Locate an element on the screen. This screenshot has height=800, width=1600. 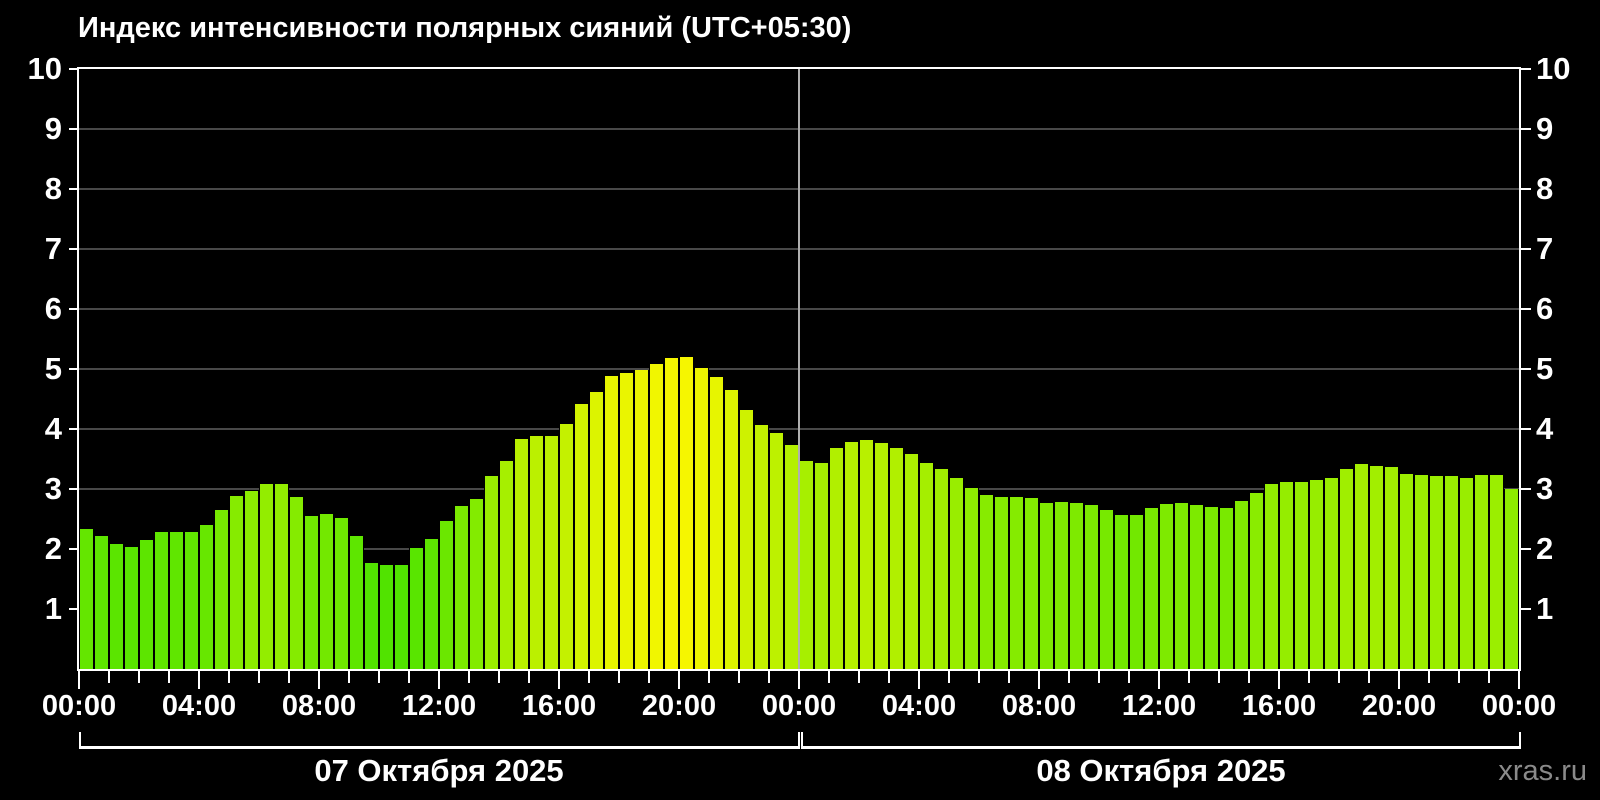
watermark: xras.ru is located at coordinates (1542, 771).